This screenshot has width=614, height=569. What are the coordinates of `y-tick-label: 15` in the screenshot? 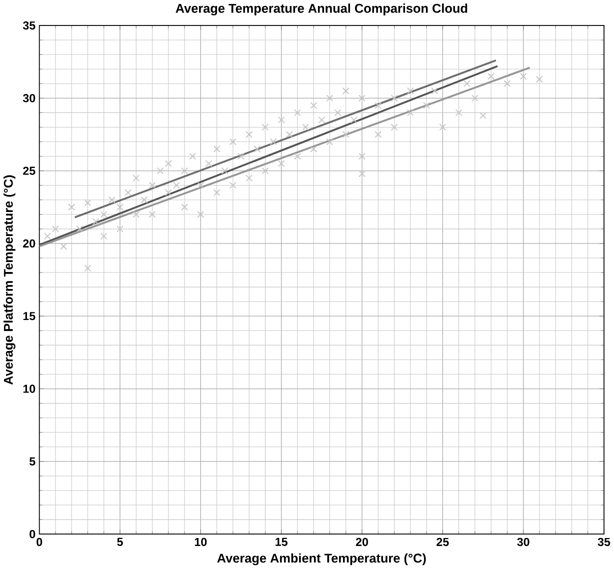 It's located at (29, 316).